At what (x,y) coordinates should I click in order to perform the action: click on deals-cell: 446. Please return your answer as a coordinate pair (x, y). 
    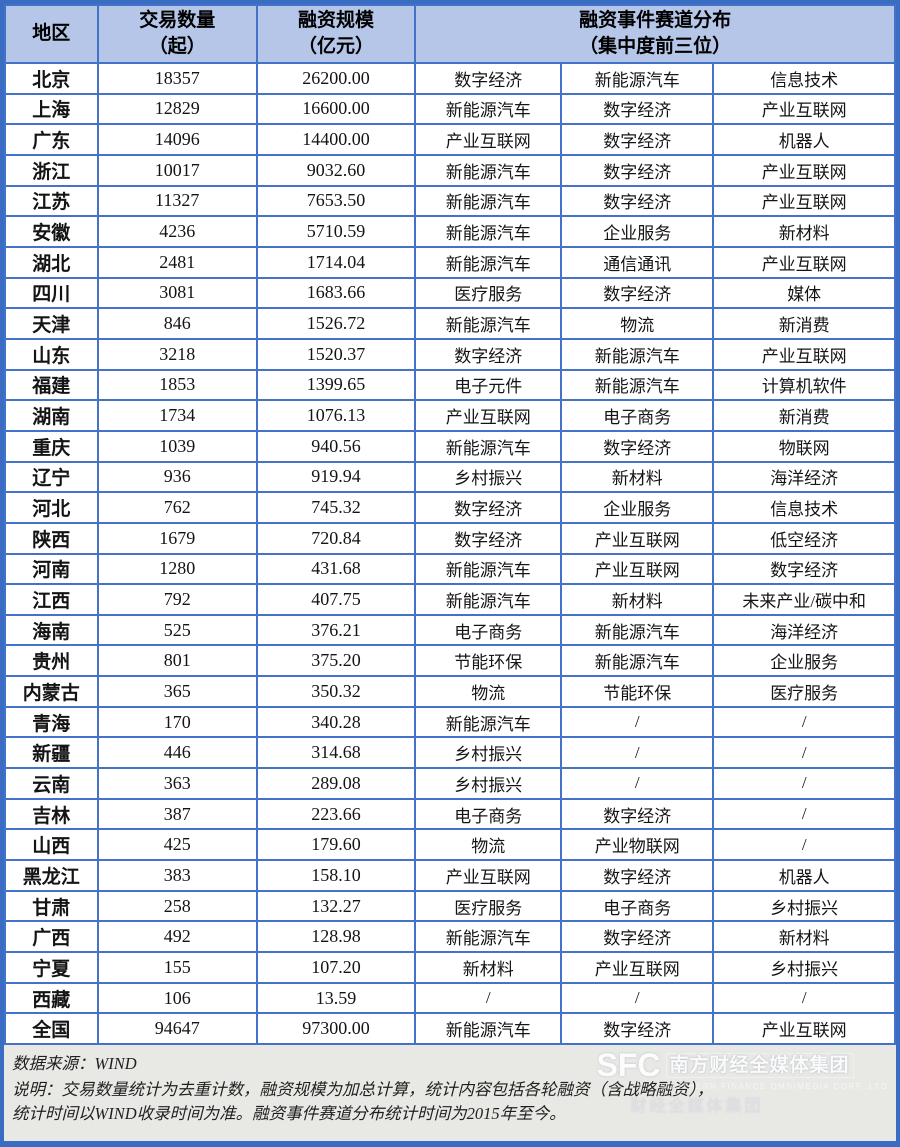
    Looking at the image, I should click on (177, 753).